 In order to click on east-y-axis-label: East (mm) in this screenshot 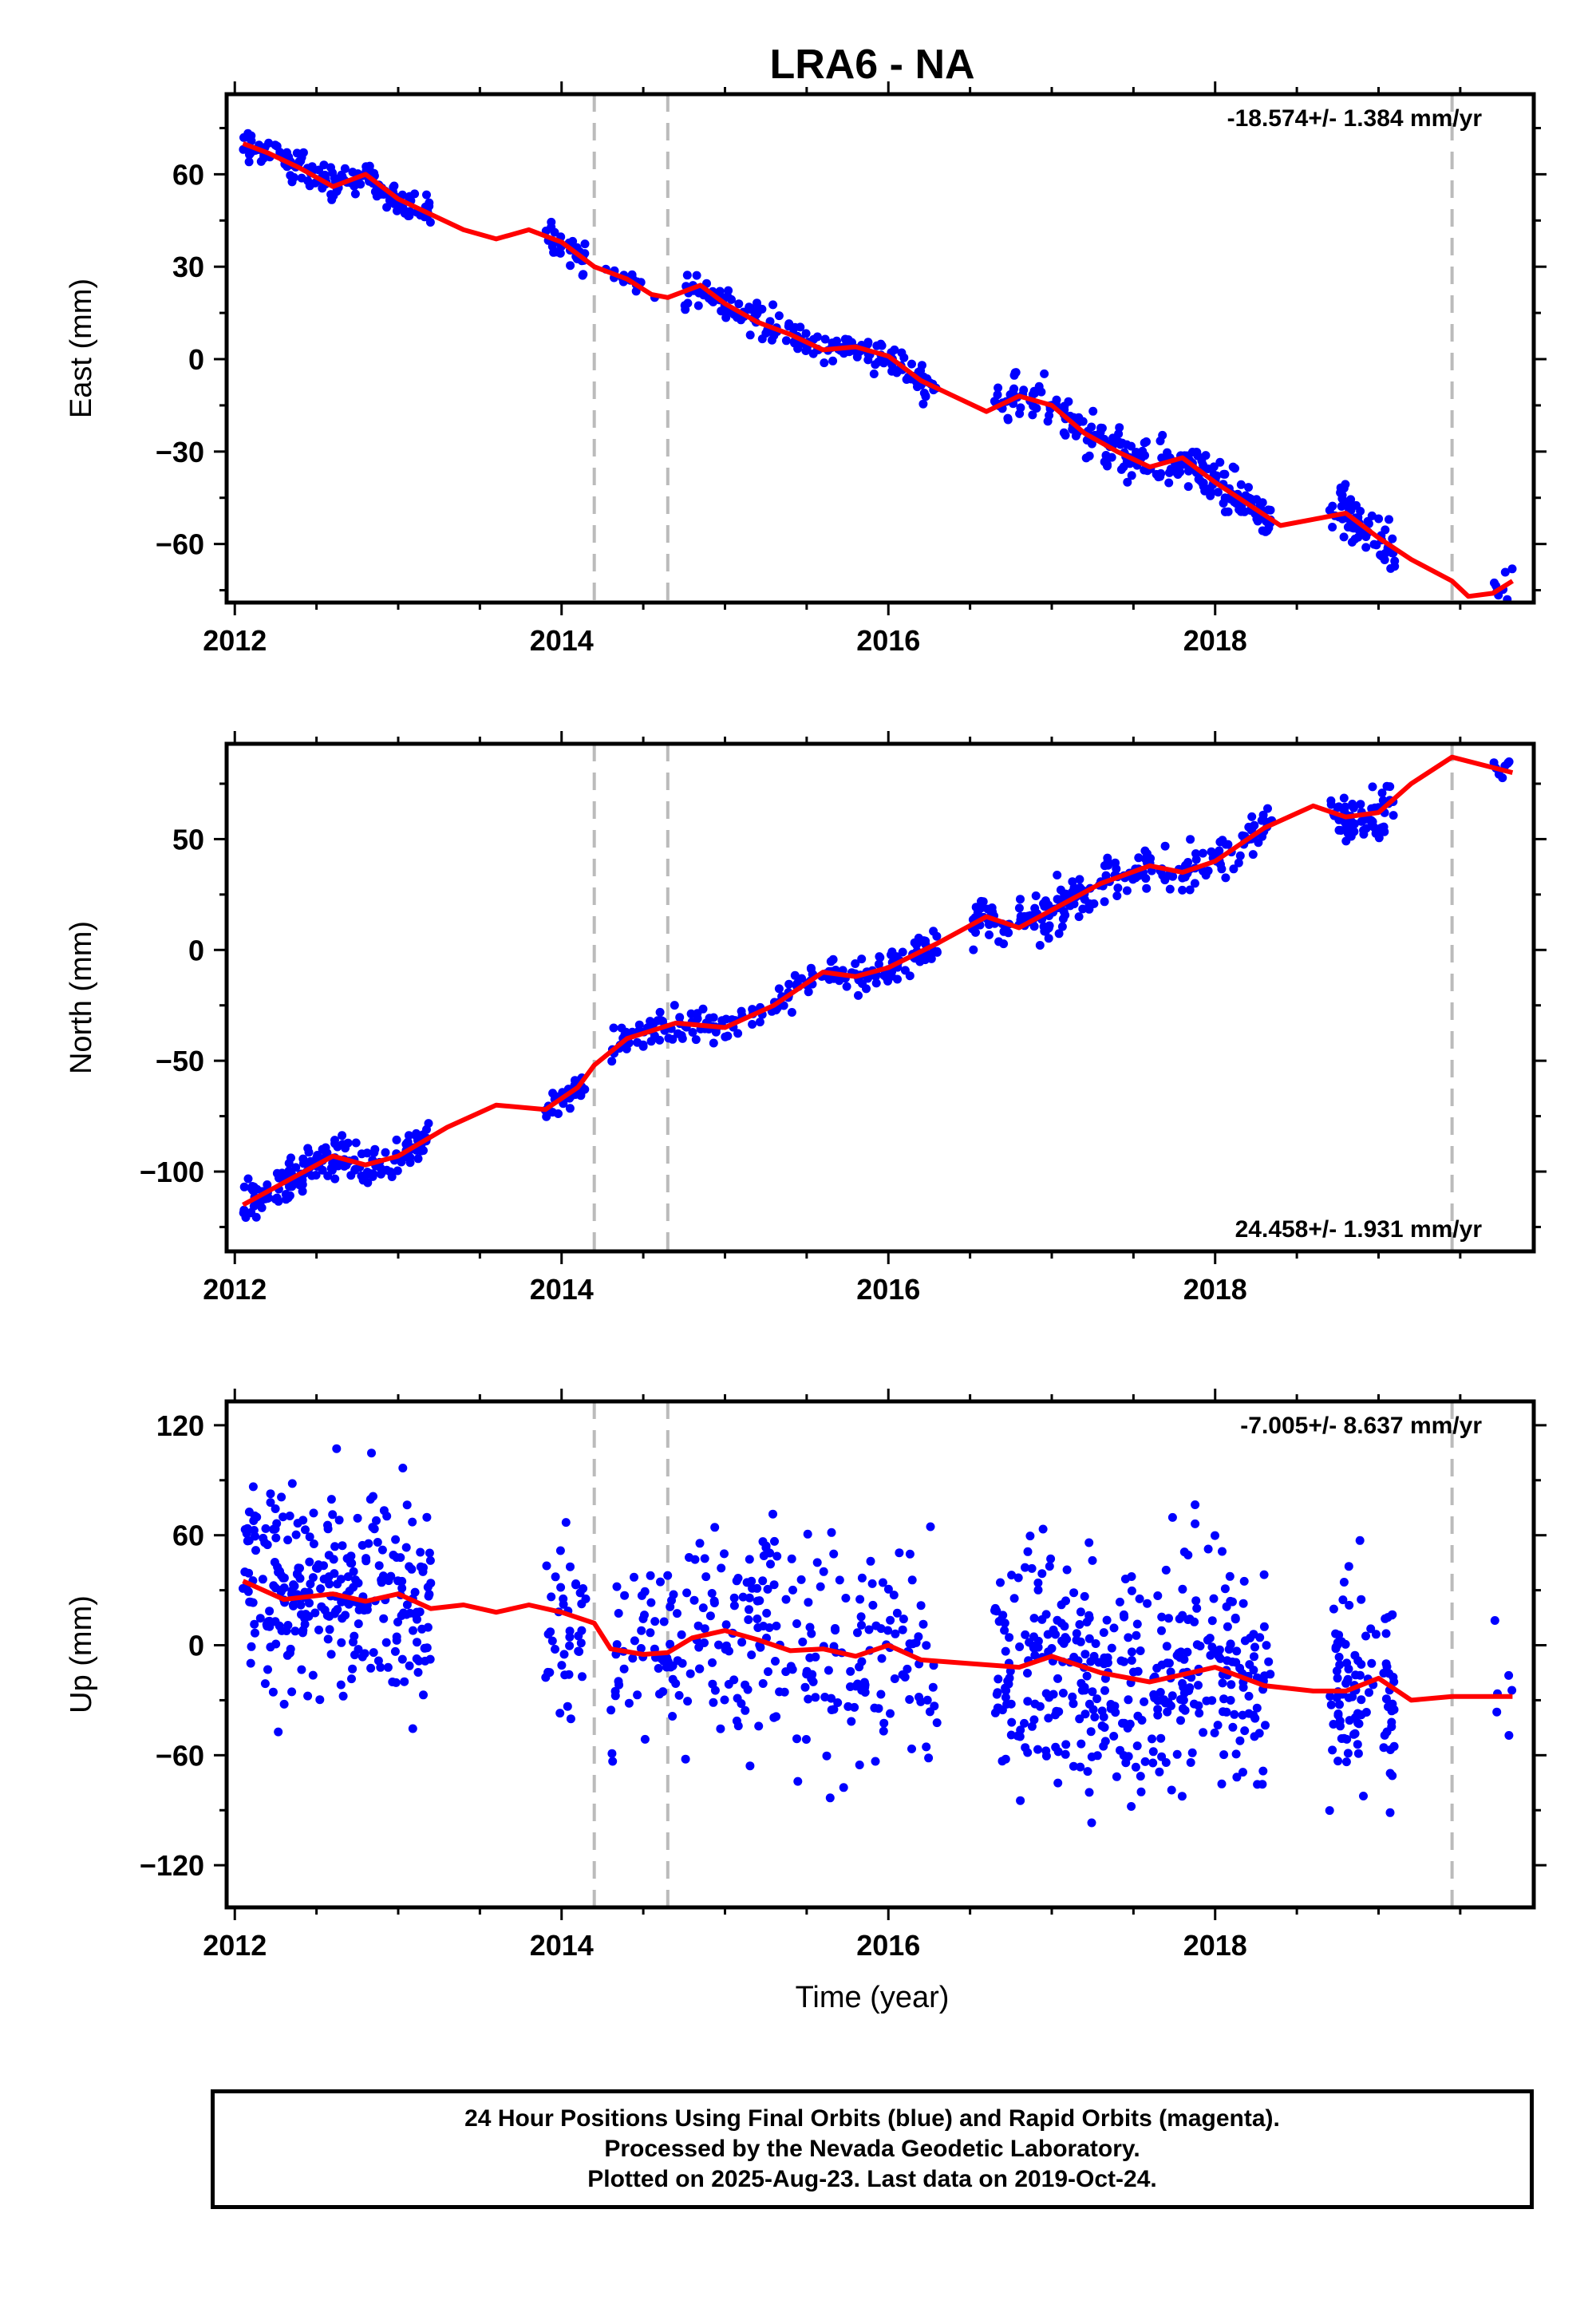, I will do `click(81, 348)`.